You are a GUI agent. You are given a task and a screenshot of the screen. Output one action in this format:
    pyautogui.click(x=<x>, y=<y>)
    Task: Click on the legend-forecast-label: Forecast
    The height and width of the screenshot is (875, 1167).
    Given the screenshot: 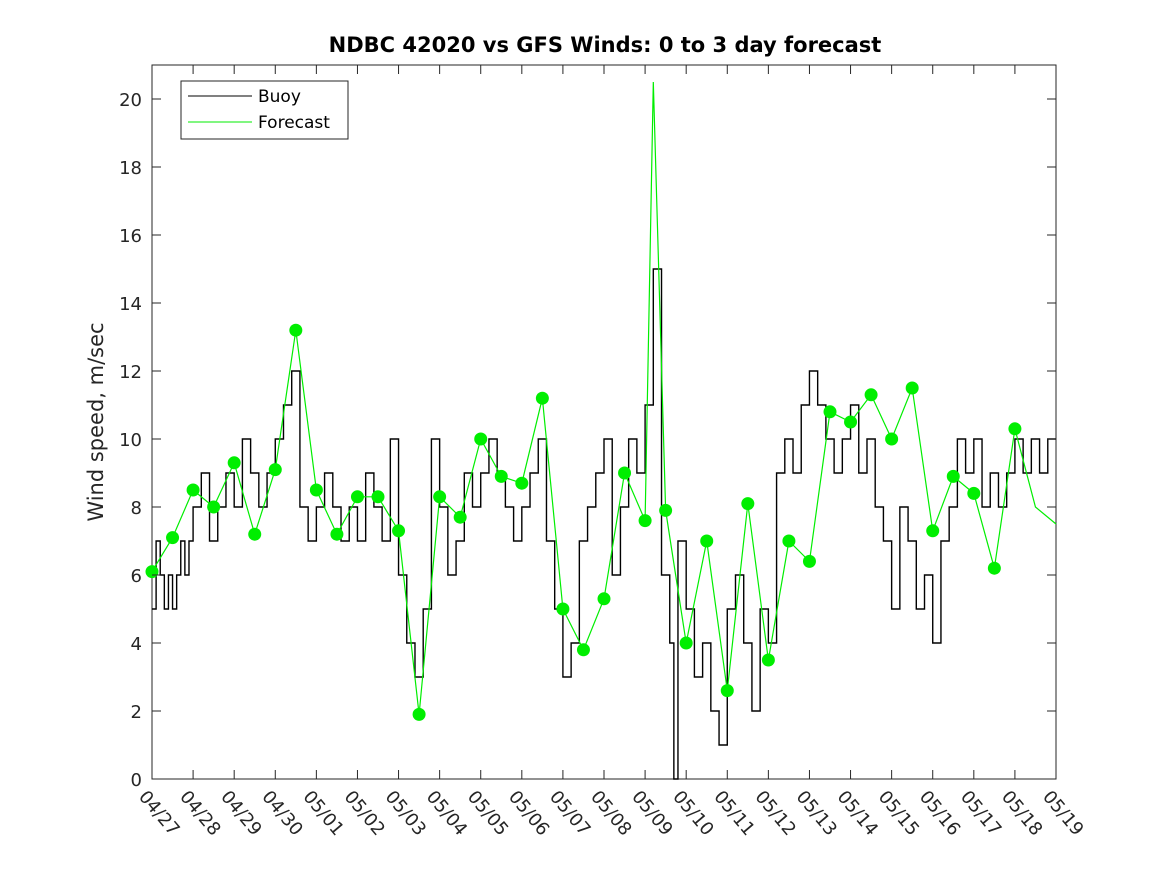 What is the action you would take?
    pyautogui.click(x=294, y=123)
    